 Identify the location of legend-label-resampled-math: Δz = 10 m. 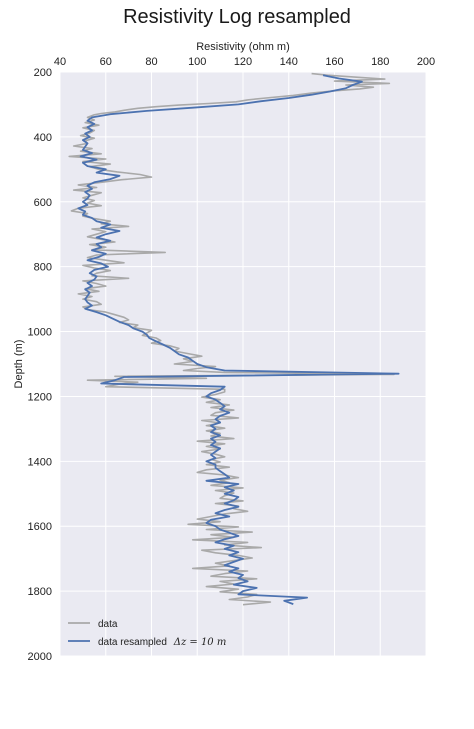
(200, 642).